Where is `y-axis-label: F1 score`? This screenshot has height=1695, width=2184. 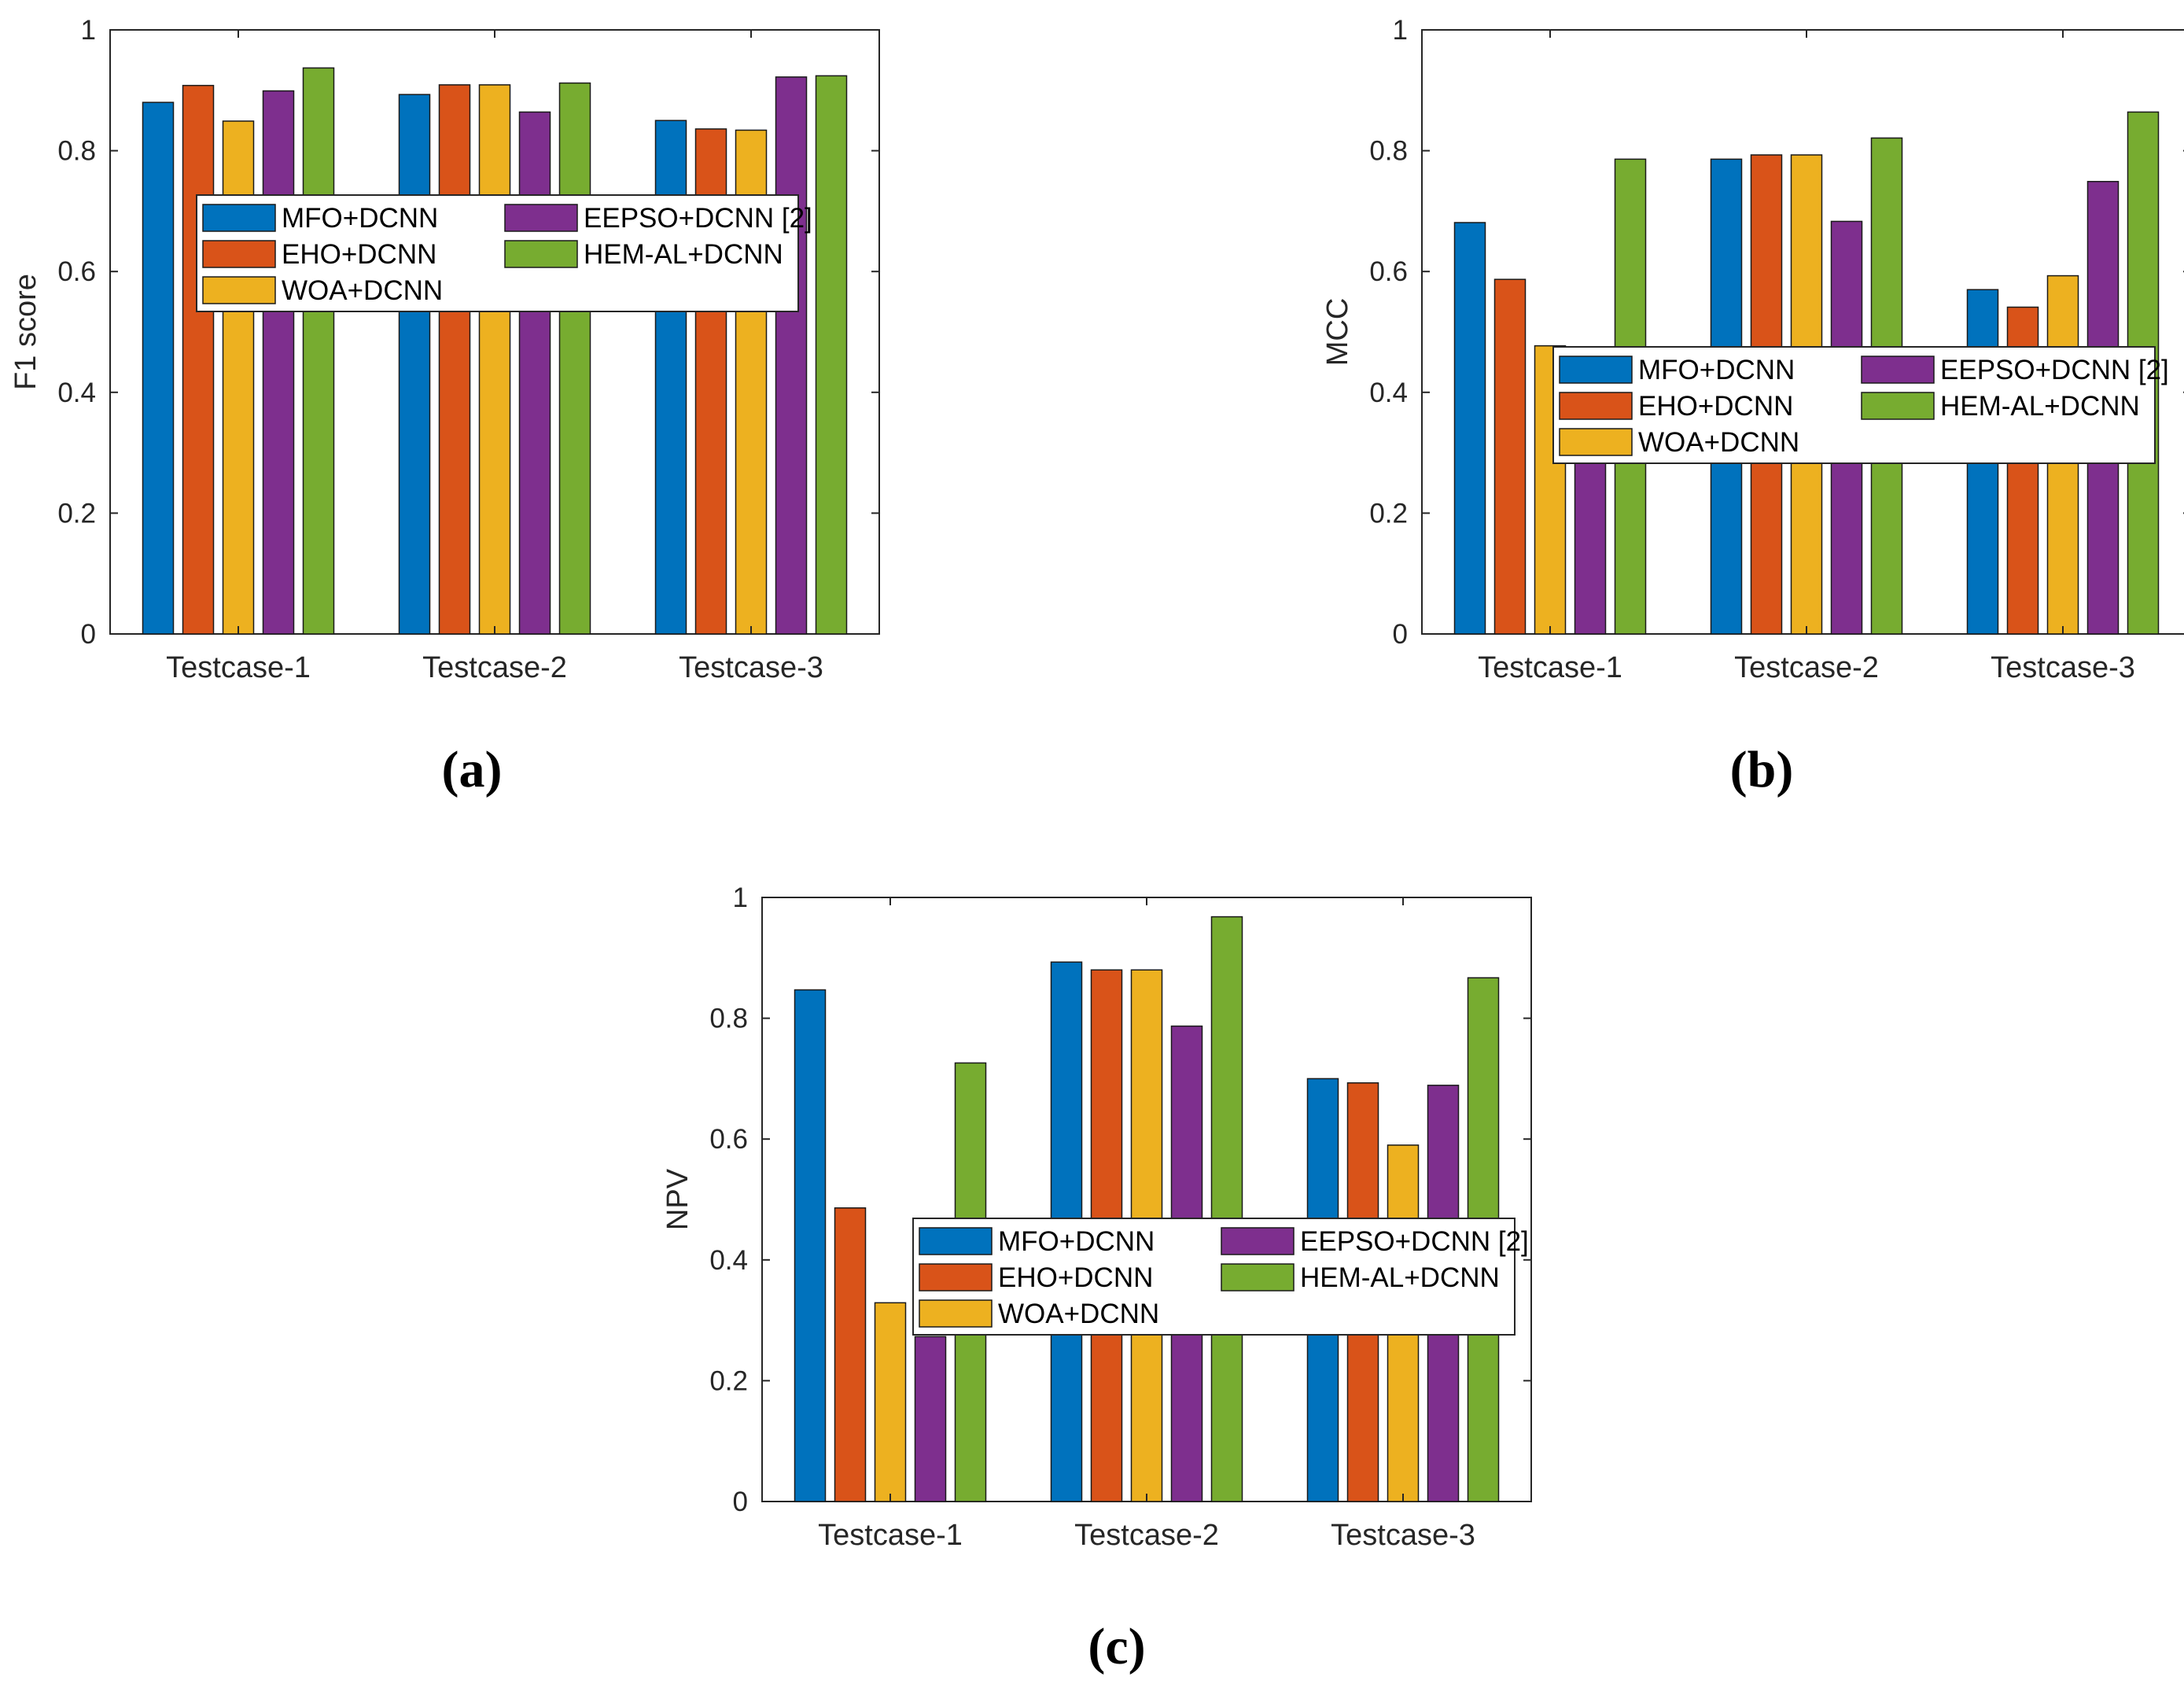
y-axis-label: F1 score is located at coordinates (25, 332).